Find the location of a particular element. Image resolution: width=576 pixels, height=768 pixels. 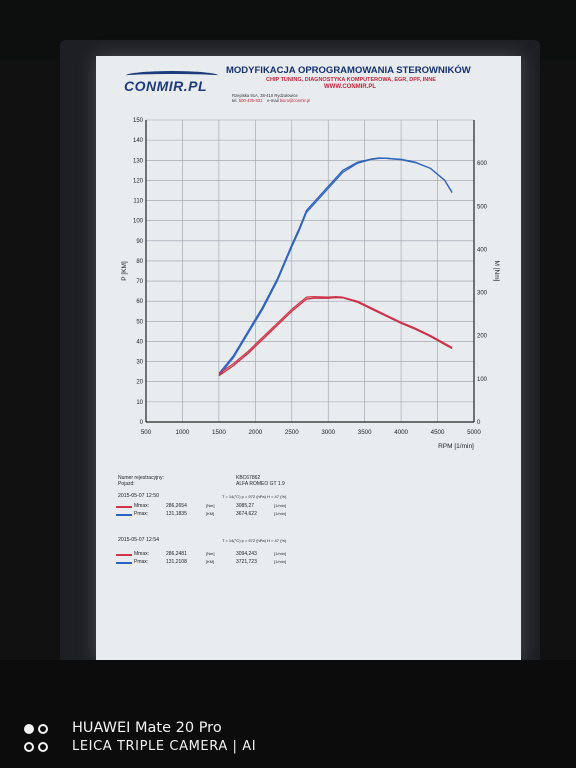

y-right-tick-label: 300 is located at coordinates (482, 294).